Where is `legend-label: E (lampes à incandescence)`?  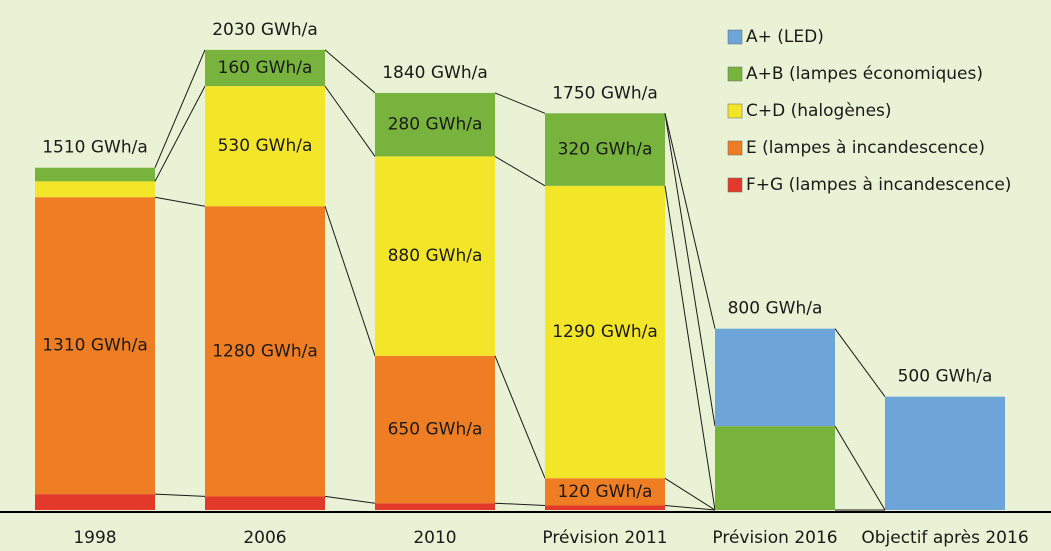 legend-label: E (lampes à incandescence) is located at coordinates (865, 148).